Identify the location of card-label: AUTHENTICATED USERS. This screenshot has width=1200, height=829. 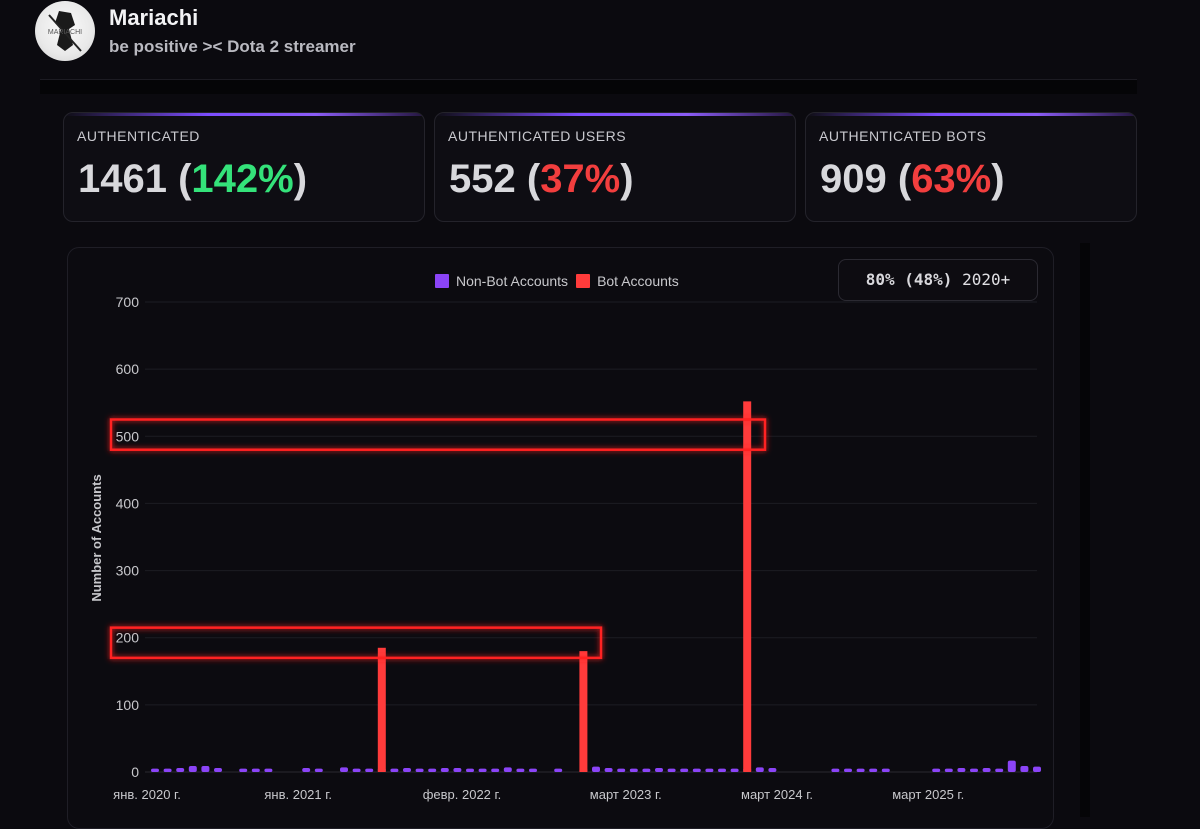
(537, 136).